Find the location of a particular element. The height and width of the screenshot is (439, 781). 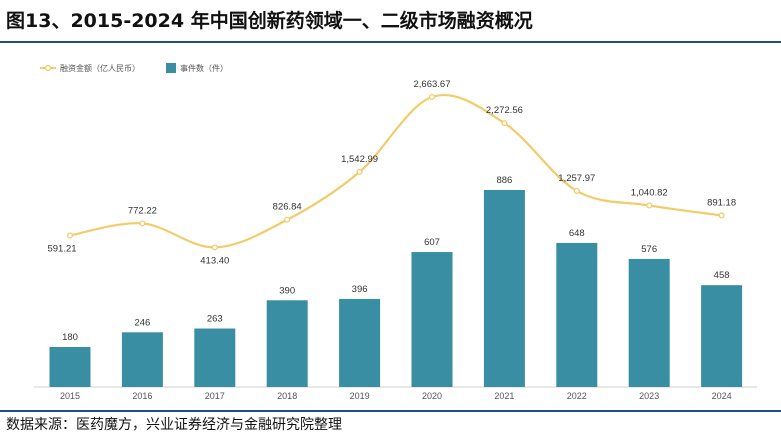

x-tick-2016: 2016 is located at coordinates (142, 396).